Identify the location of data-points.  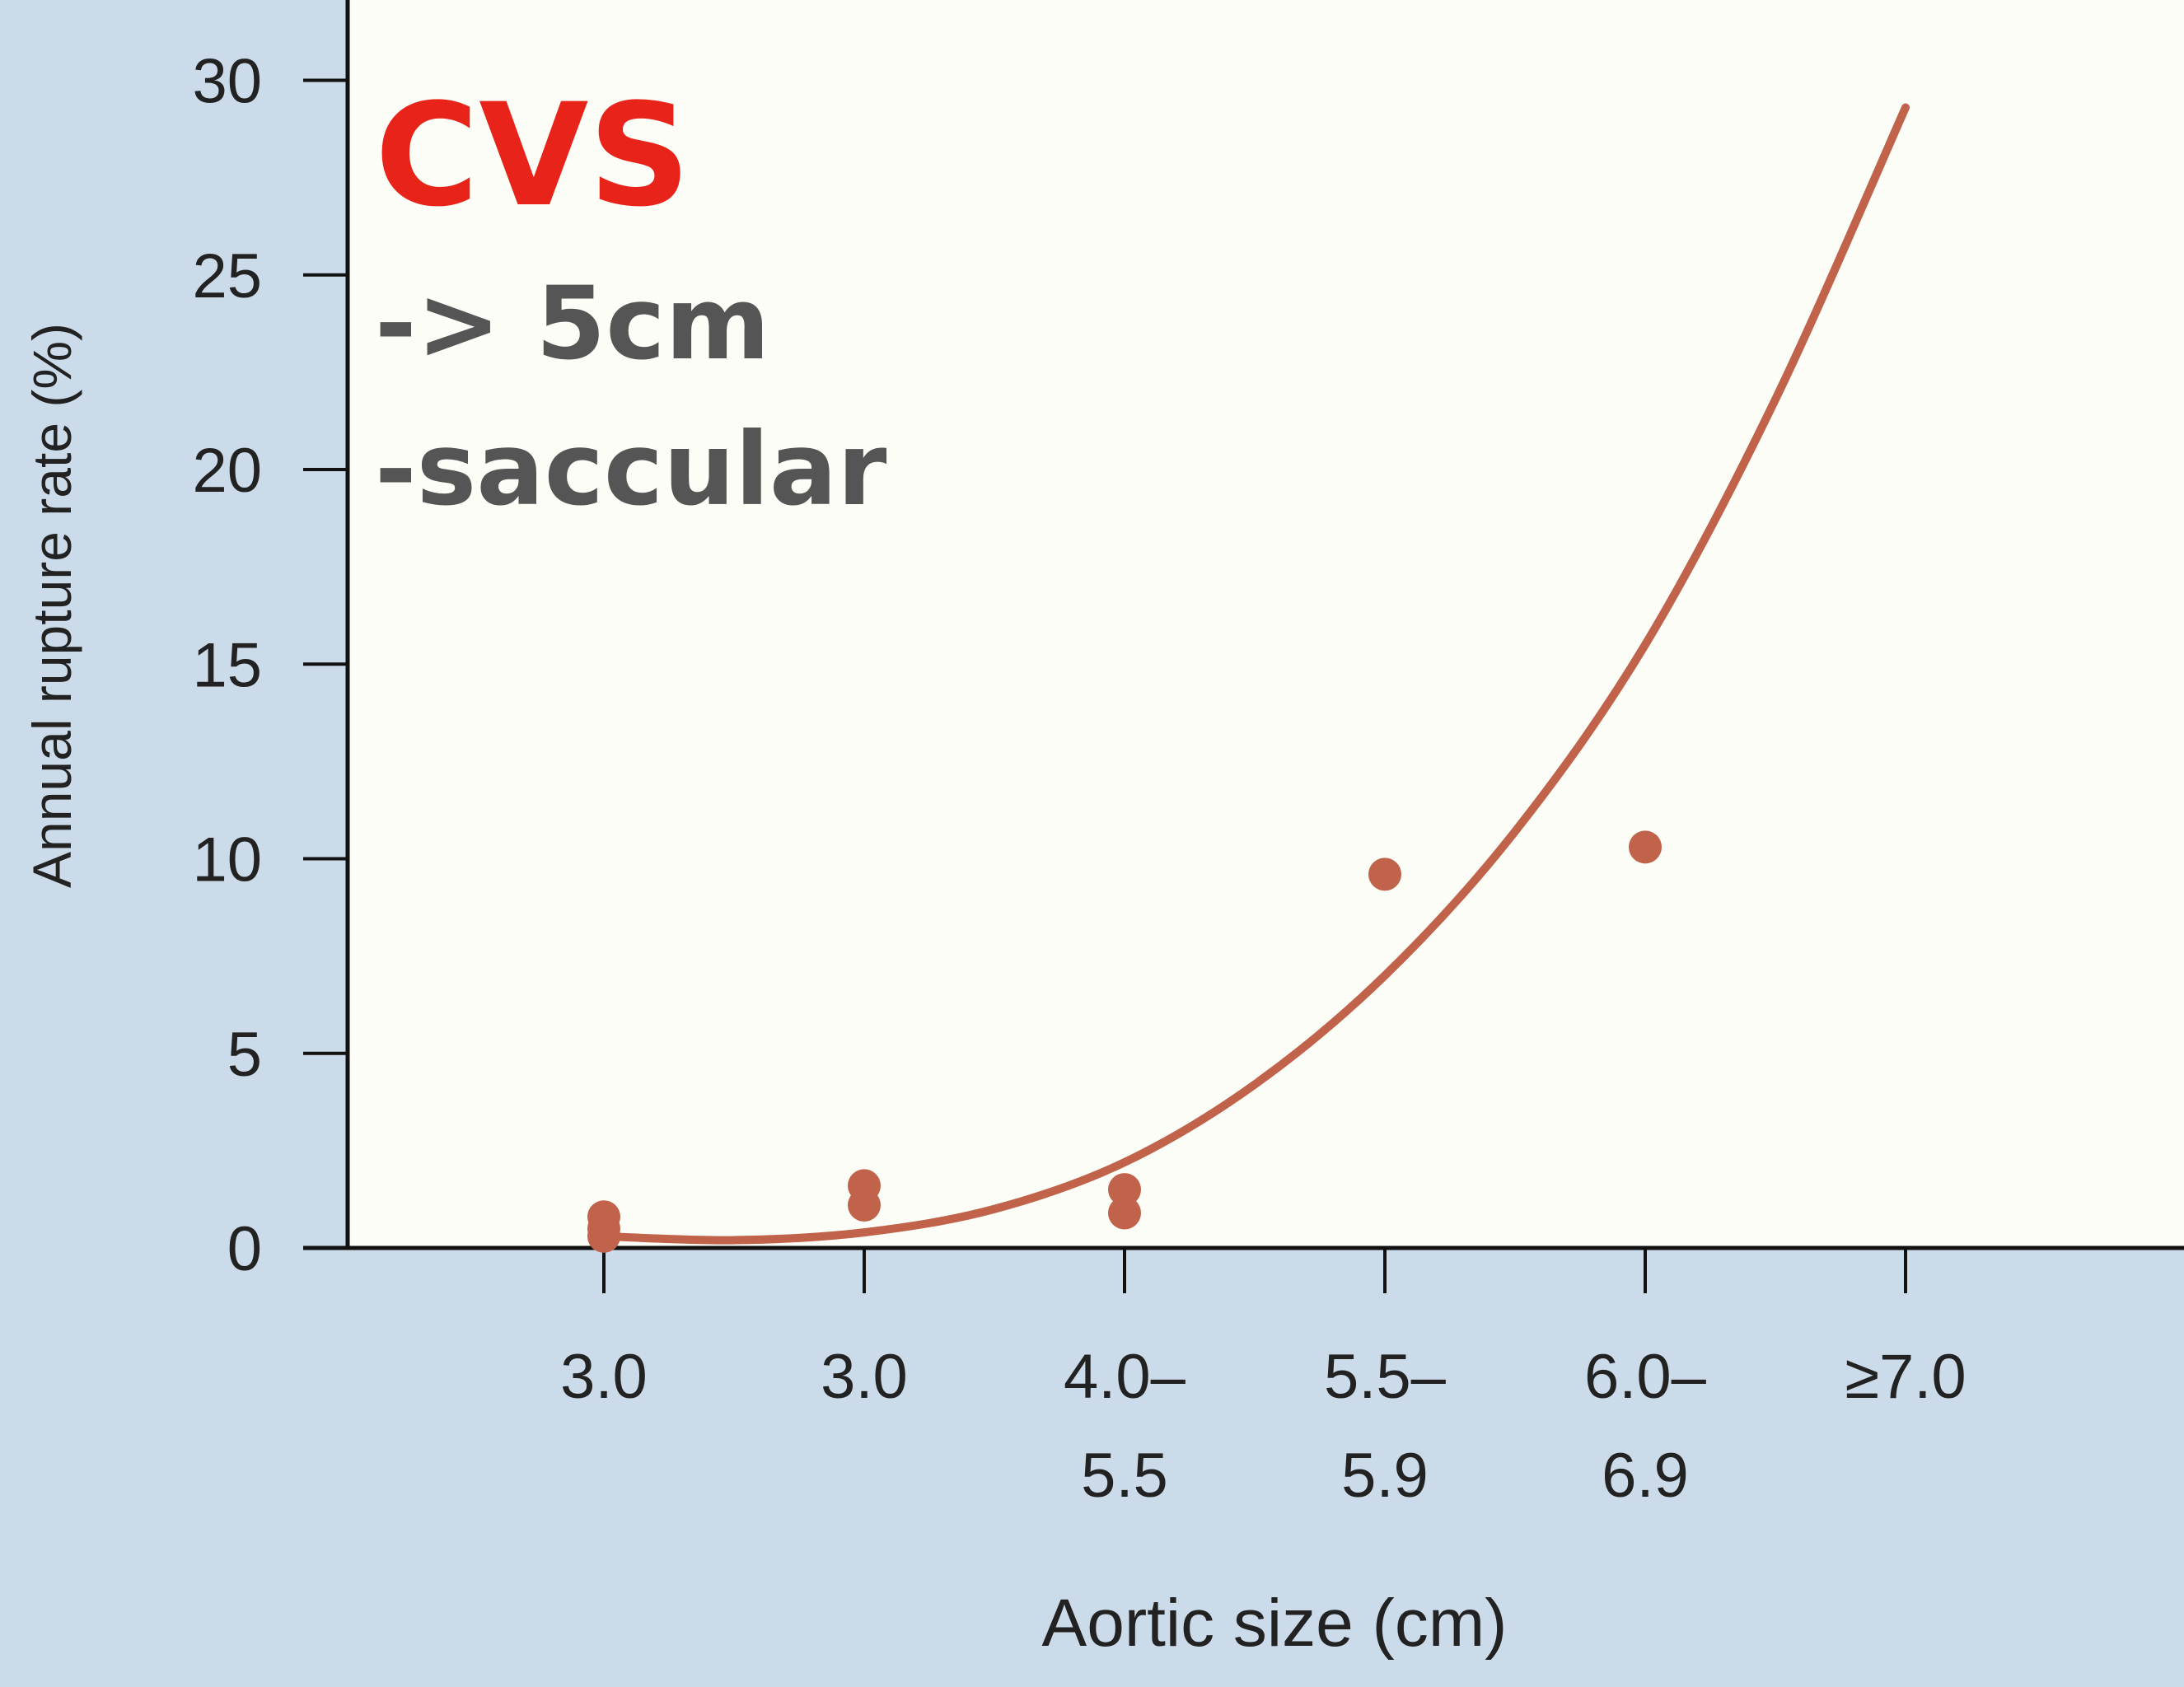
(1124, 1041).